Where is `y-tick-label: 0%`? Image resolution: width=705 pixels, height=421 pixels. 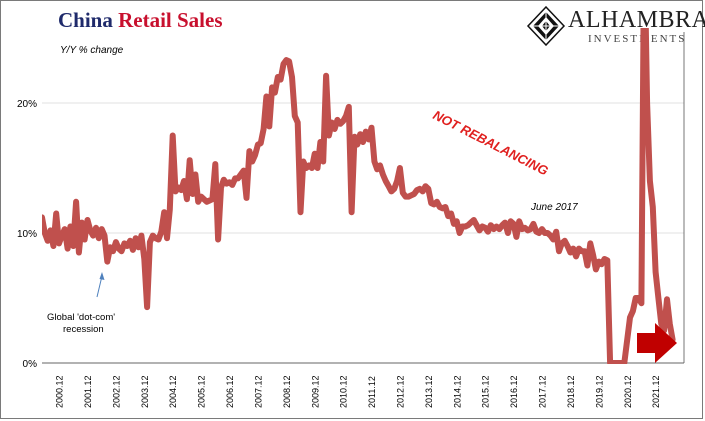 y-tick-label: 0% is located at coordinates (30, 364).